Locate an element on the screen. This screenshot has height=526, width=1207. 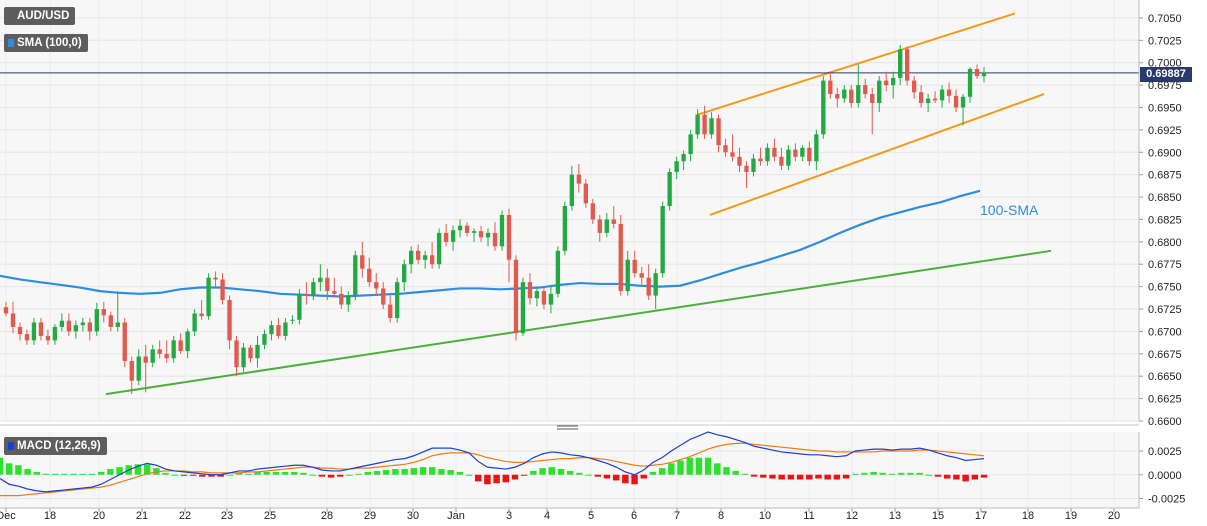
price-tick-label: 0.7050 is located at coordinates (1165, 19).